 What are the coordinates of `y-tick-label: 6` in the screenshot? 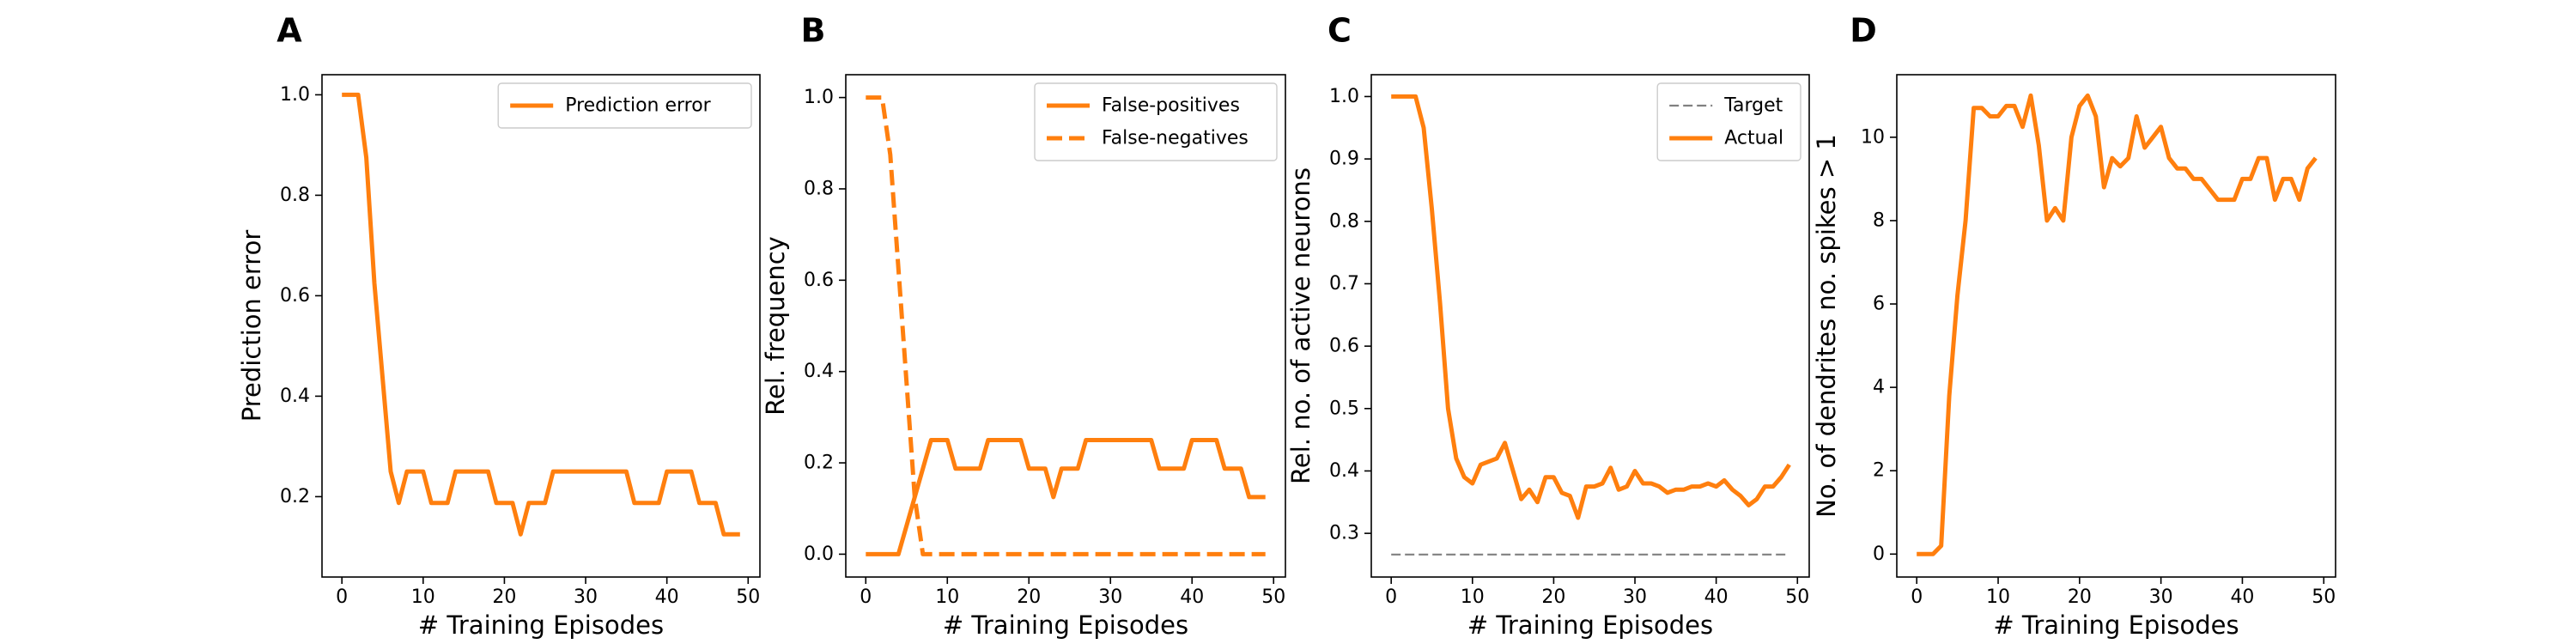 It's located at (1879, 304).